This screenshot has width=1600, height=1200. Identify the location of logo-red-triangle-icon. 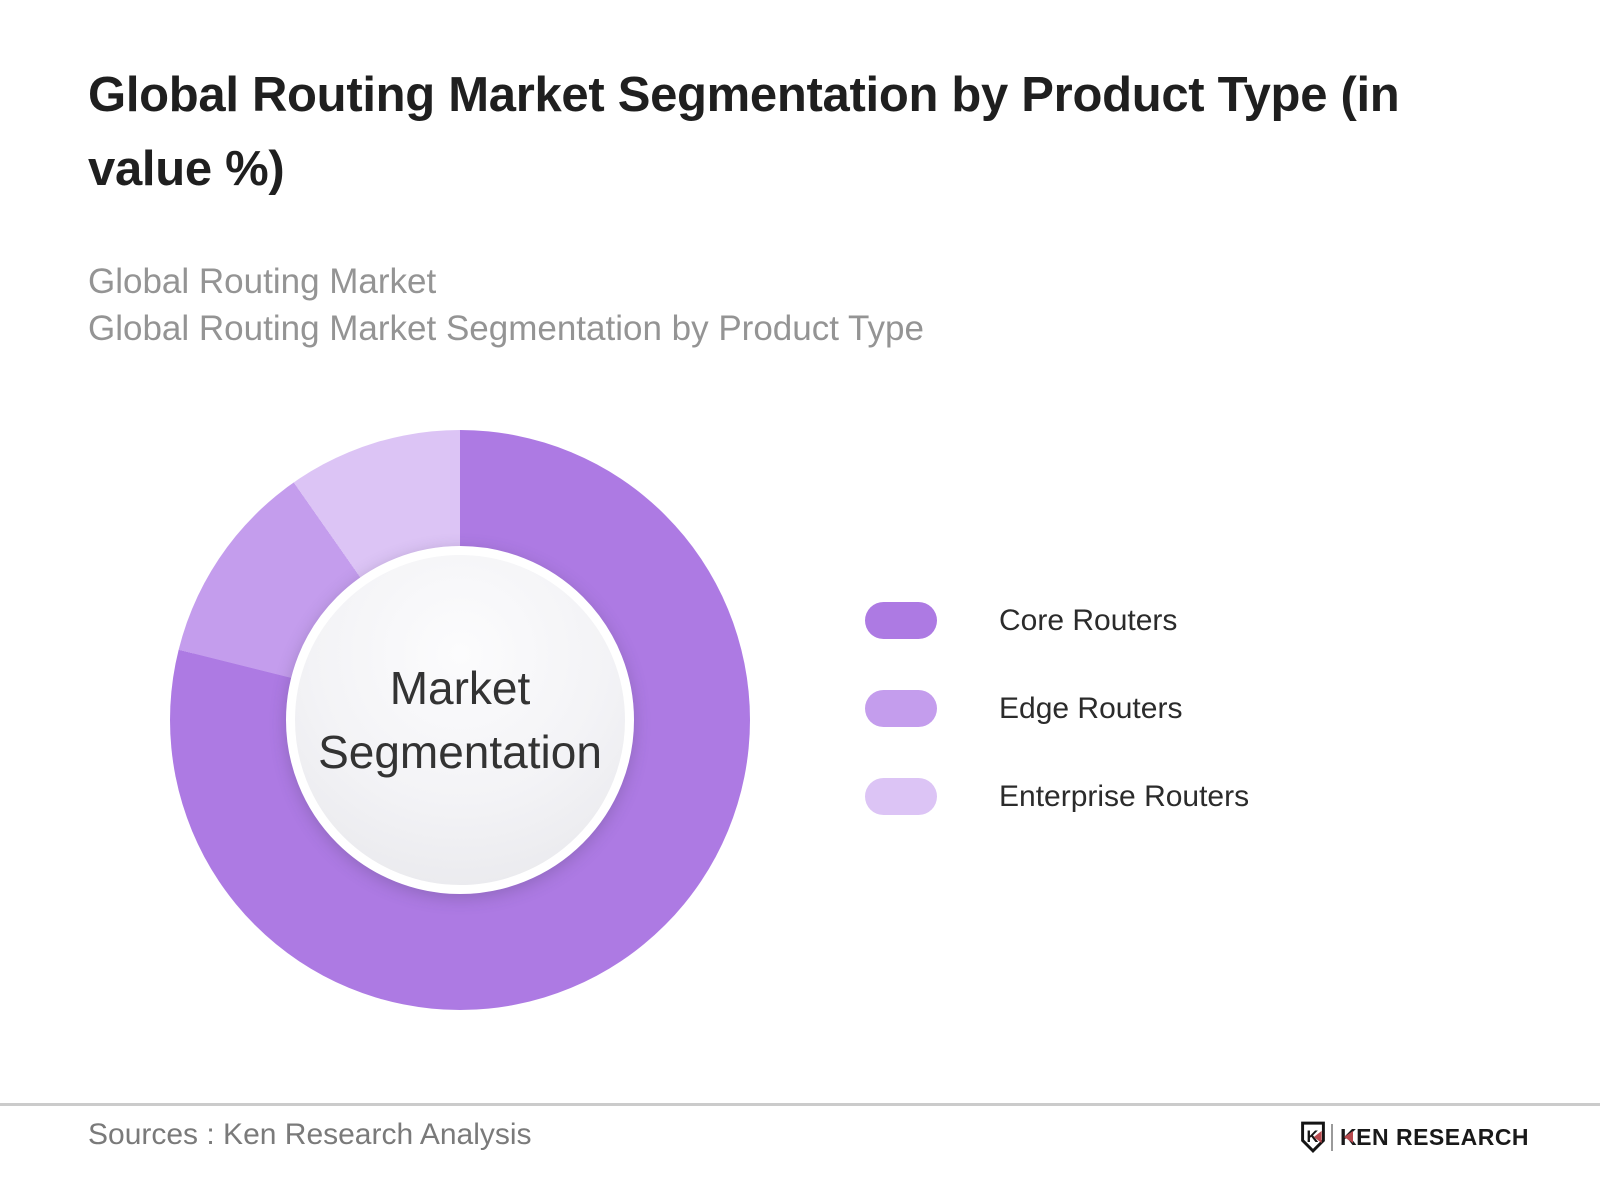
(1349, 1137).